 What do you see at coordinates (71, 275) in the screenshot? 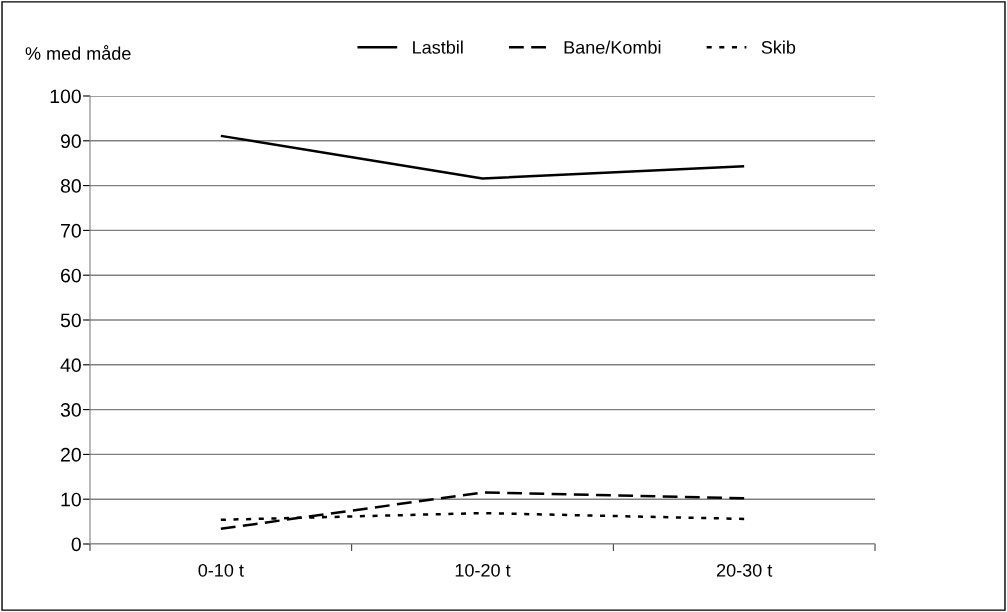
I see `y-tick-label: 60` at bounding box center [71, 275].